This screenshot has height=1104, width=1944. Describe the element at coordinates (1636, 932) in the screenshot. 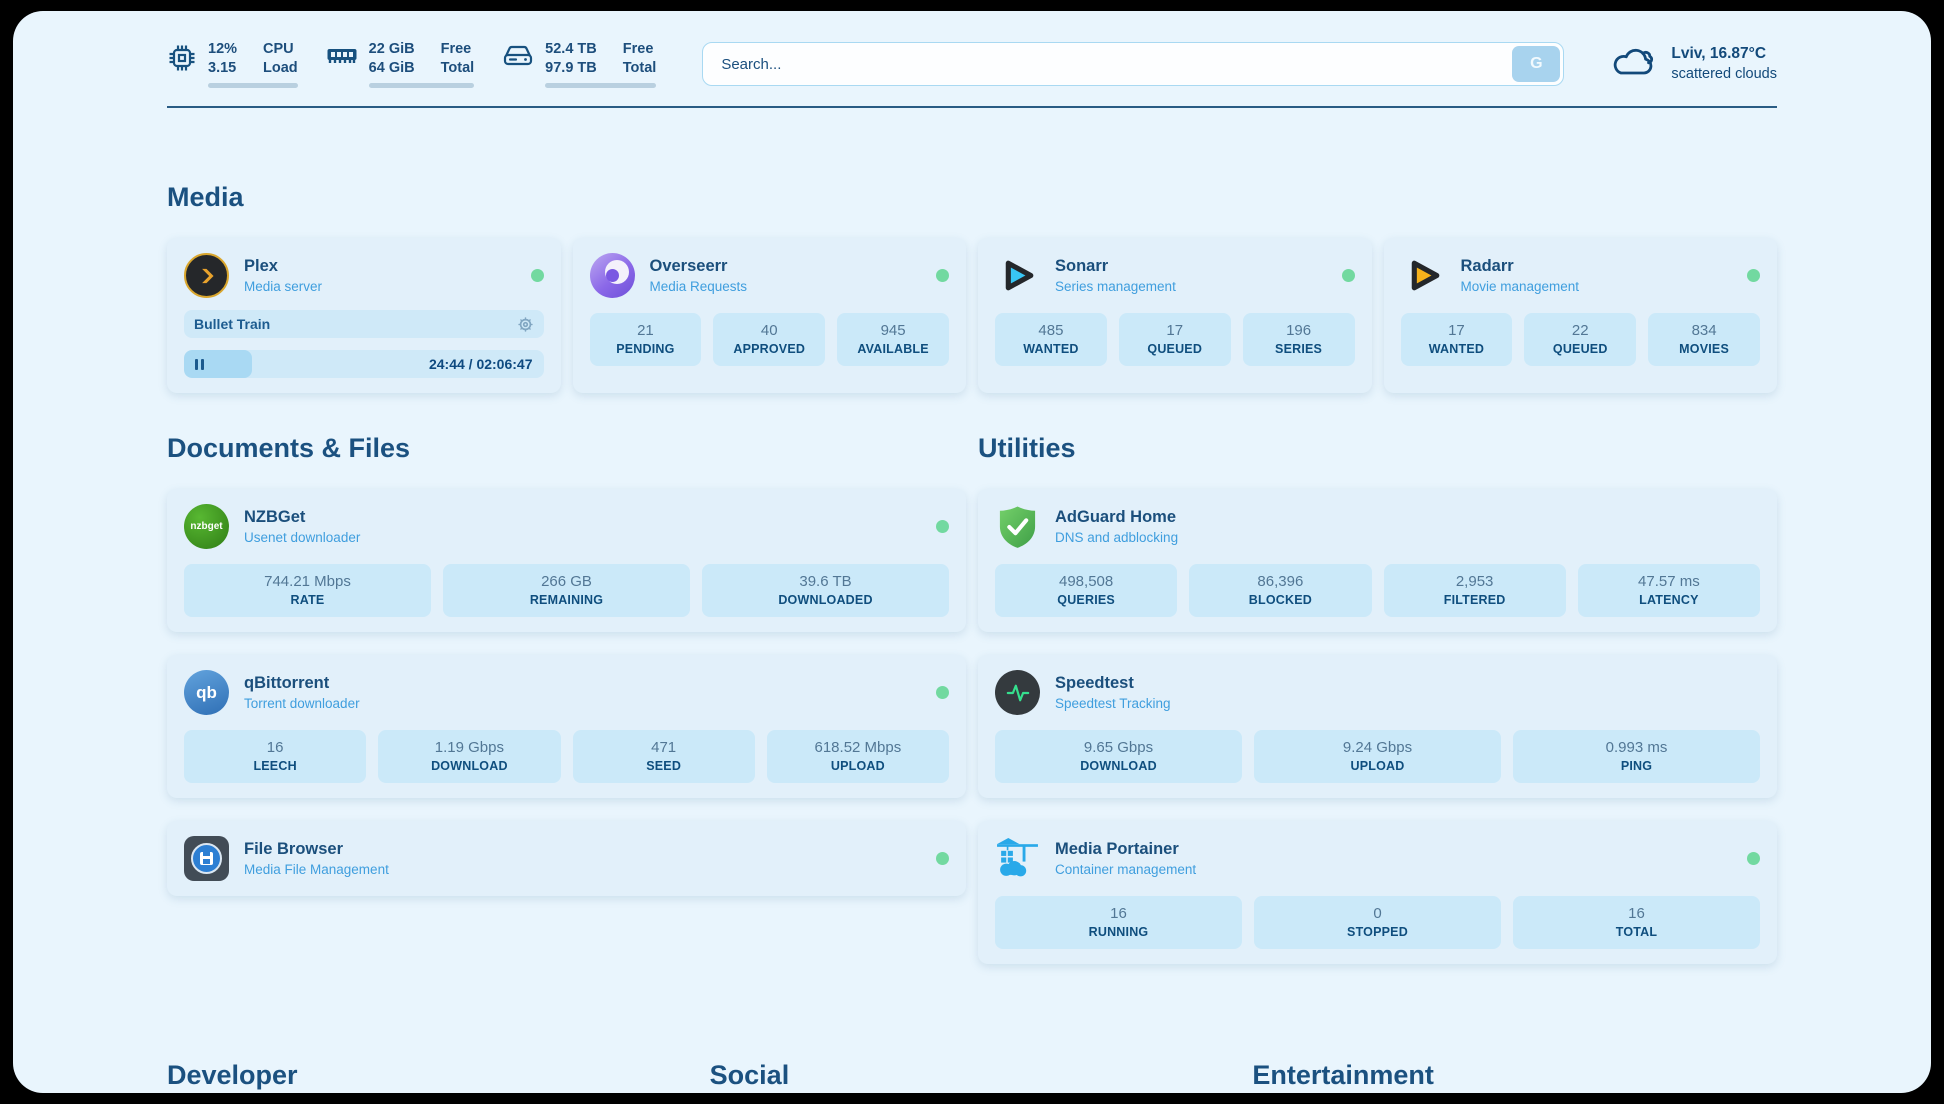

I see `stat-label: TOTAL` at that location.